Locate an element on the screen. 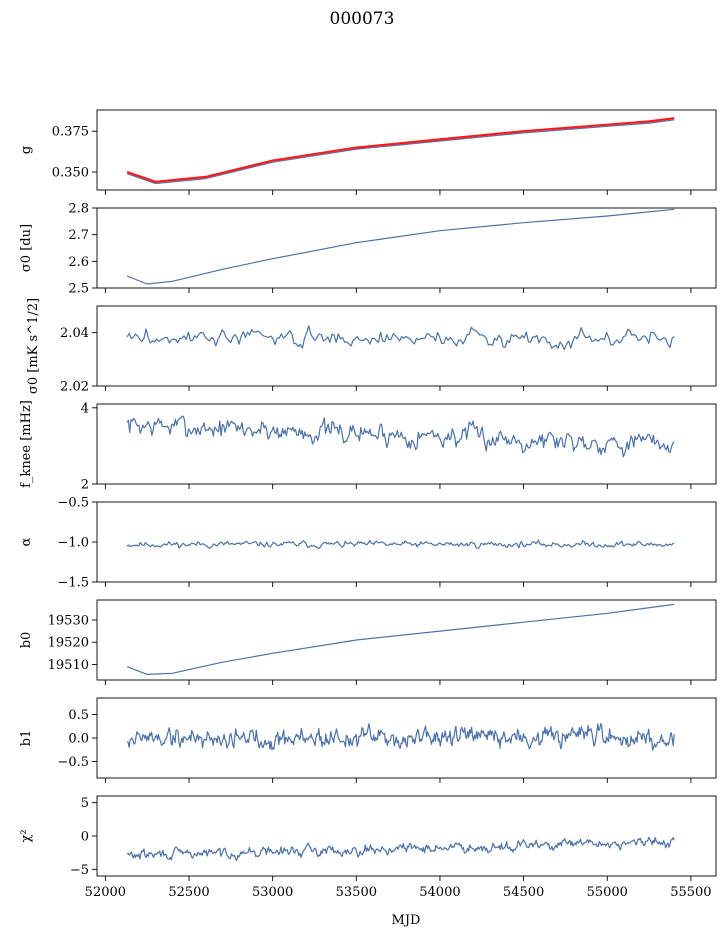 This screenshot has height=936, width=725. panel-1: 0.350 0.375 g is located at coordinates (368, 152).